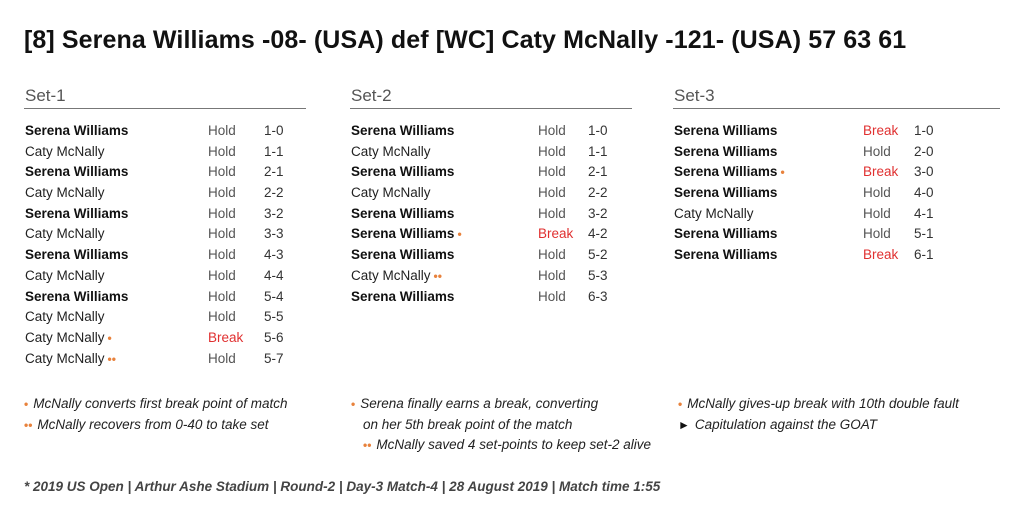  I want to click on game-score: 4-0, so click(924, 193).